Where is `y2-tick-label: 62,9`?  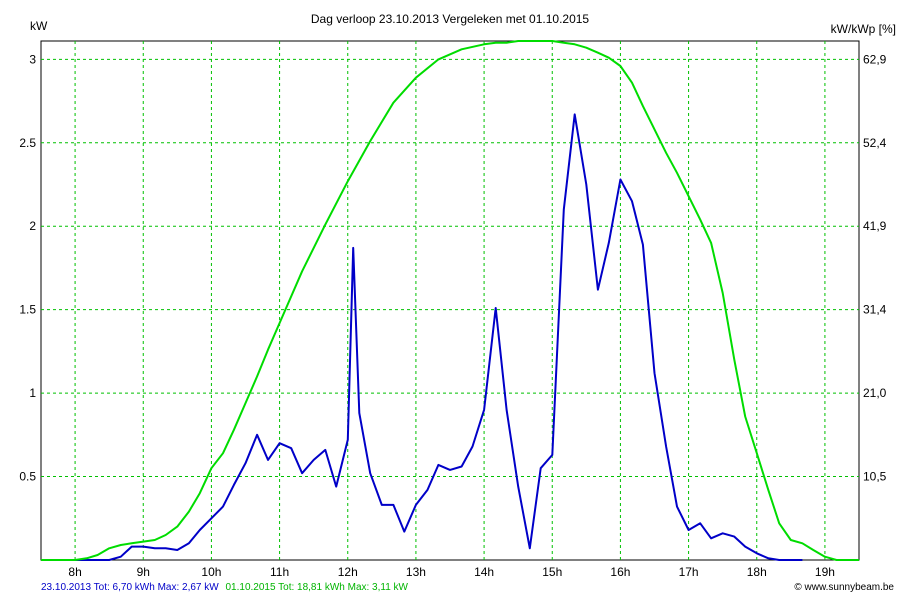
y2-tick-label: 62,9 is located at coordinates (875, 59).